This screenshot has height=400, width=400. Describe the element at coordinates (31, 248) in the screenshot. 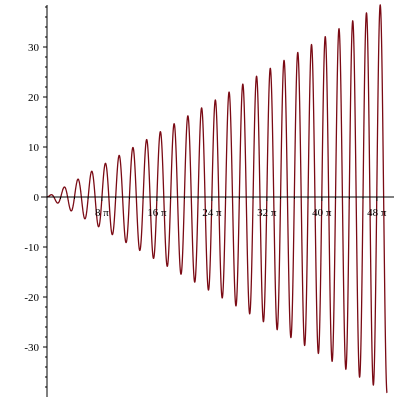

I see `y-tick-label: -10` at that location.